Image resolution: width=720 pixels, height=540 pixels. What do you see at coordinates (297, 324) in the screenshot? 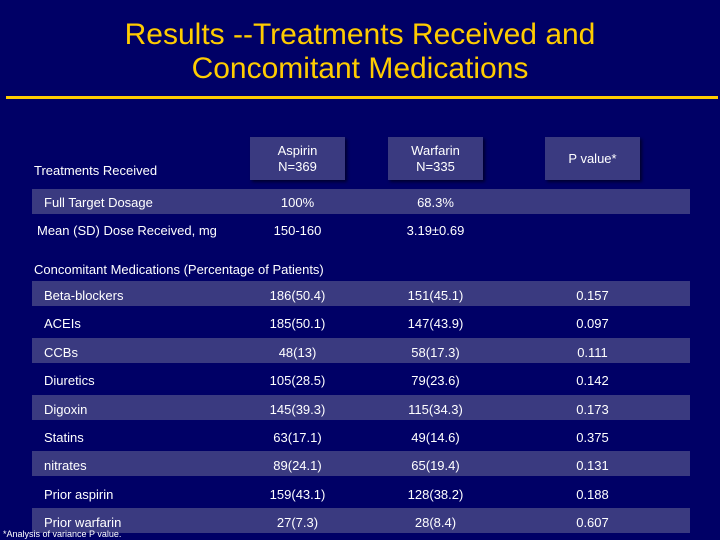
I see `med-row-aspirin: 185(50.1)` at bounding box center [297, 324].